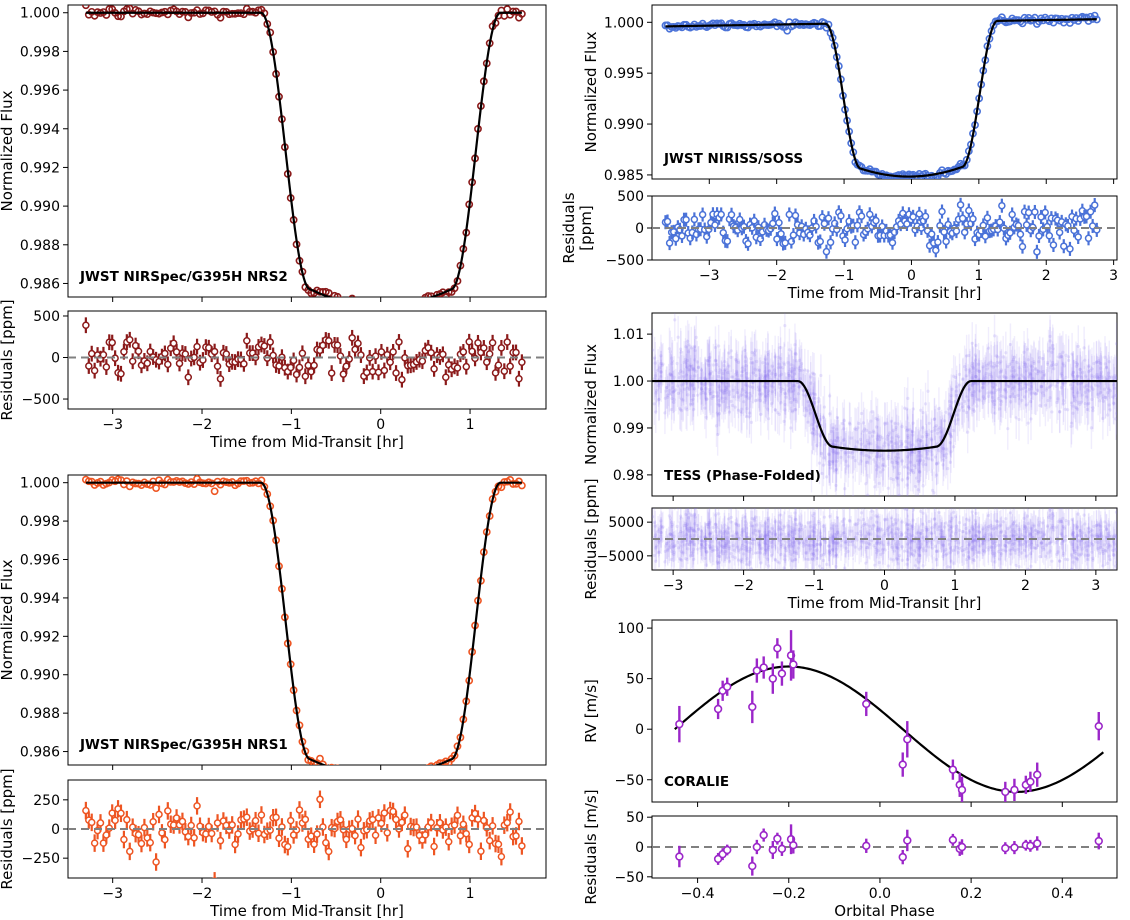 The width and height of the screenshot is (1130, 920). I want to click on niriss-resid-xtick-label: 3, so click(1113, 276).